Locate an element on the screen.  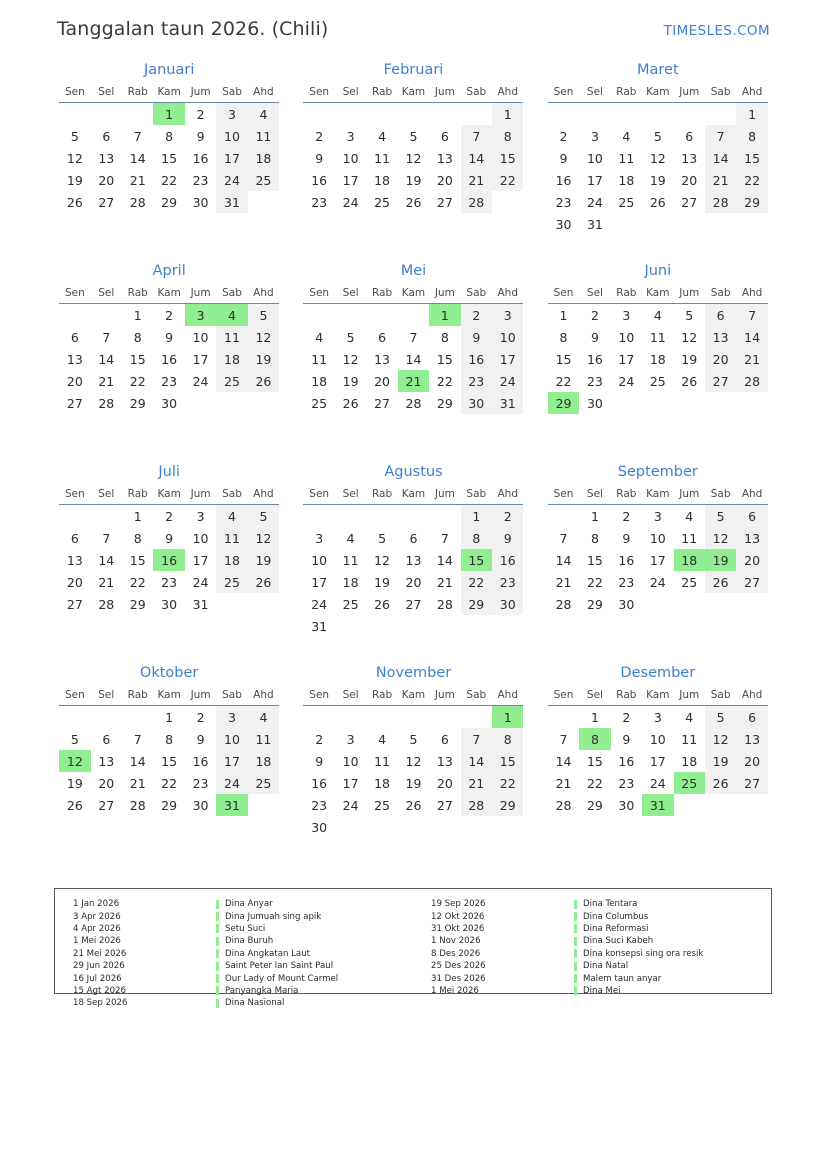
day-cell-weekend: 18 is located at coordinates (263, 158).